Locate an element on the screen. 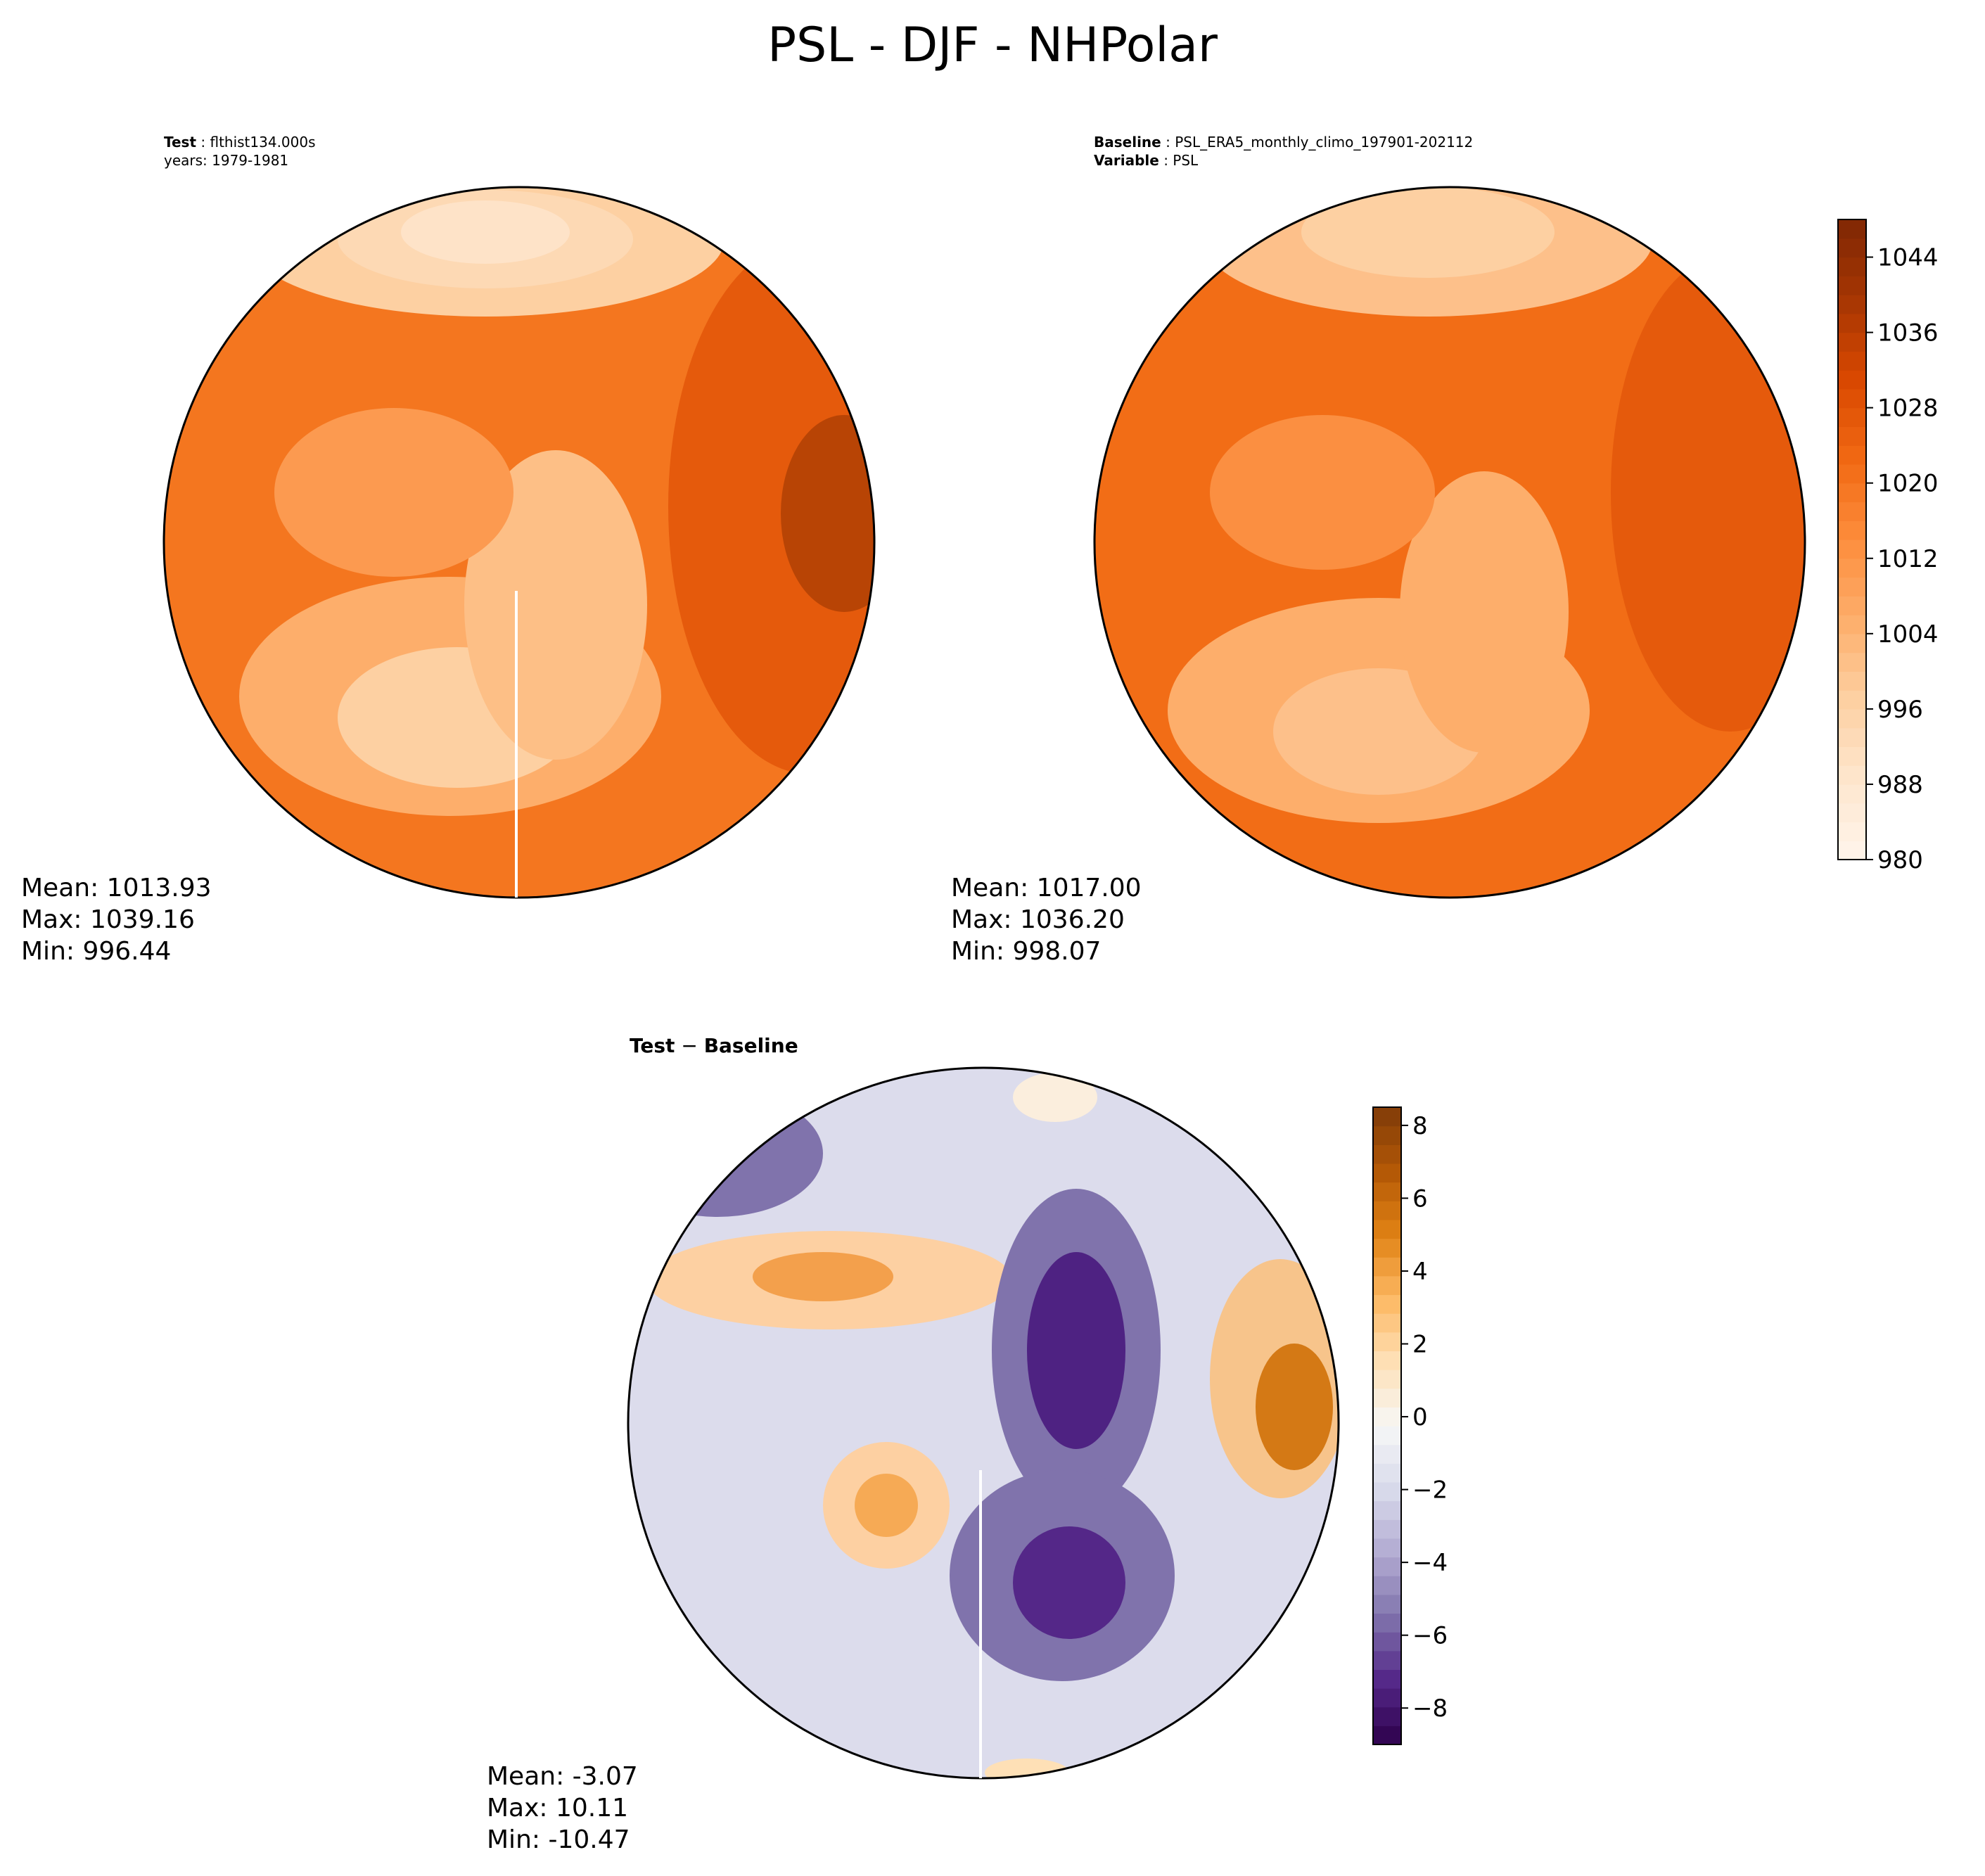 The image size is (1985, 1876). diff-colorbar-tick-label: 8 is located at coordinates (1420, 1126).